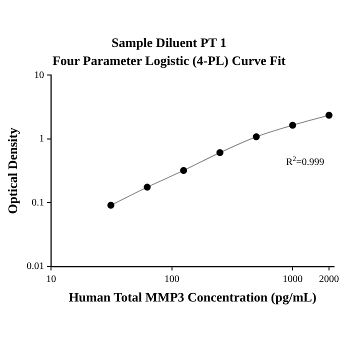 This screenshot has width=348, height=348. I want to click on x-tick-label: 10, so click(51, 280).